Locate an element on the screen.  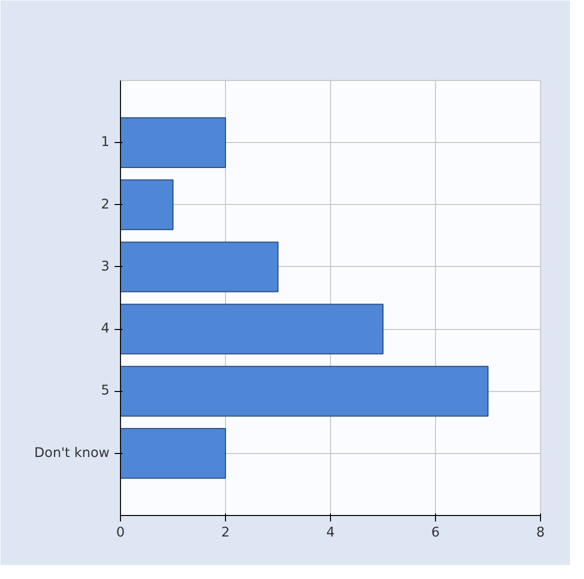
x-tick-label: 2 is located at coordinates (225, 533).